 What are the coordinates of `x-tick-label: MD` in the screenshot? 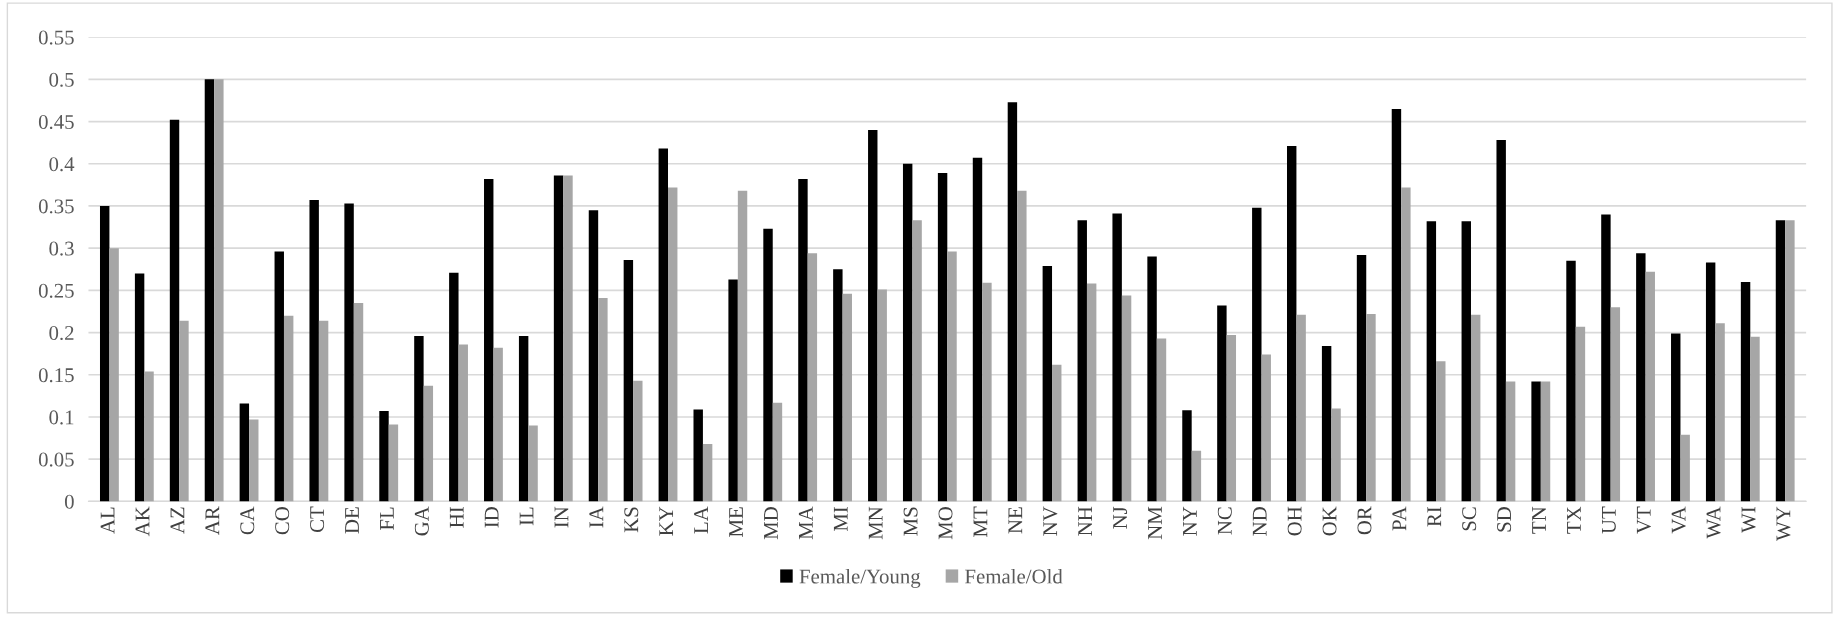 It's located at (771, 523).